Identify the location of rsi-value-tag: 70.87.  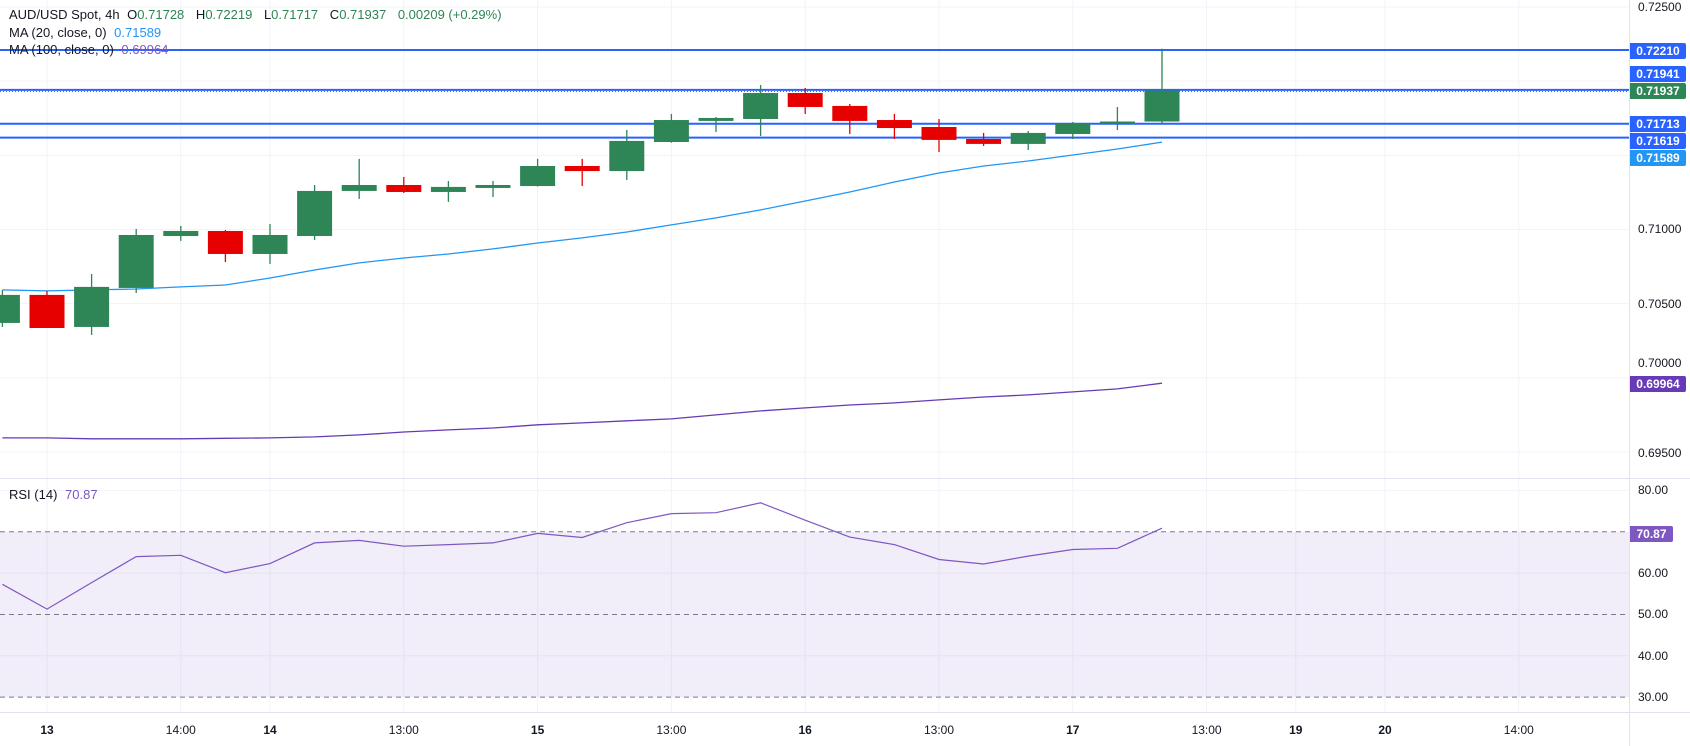
(1651, 534).